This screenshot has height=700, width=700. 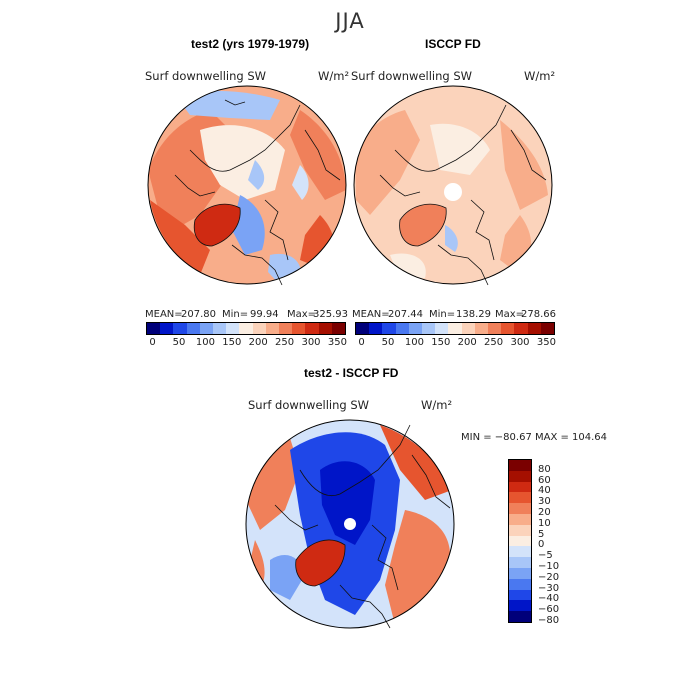 I want to click on map2, so click(x=453, y=185).